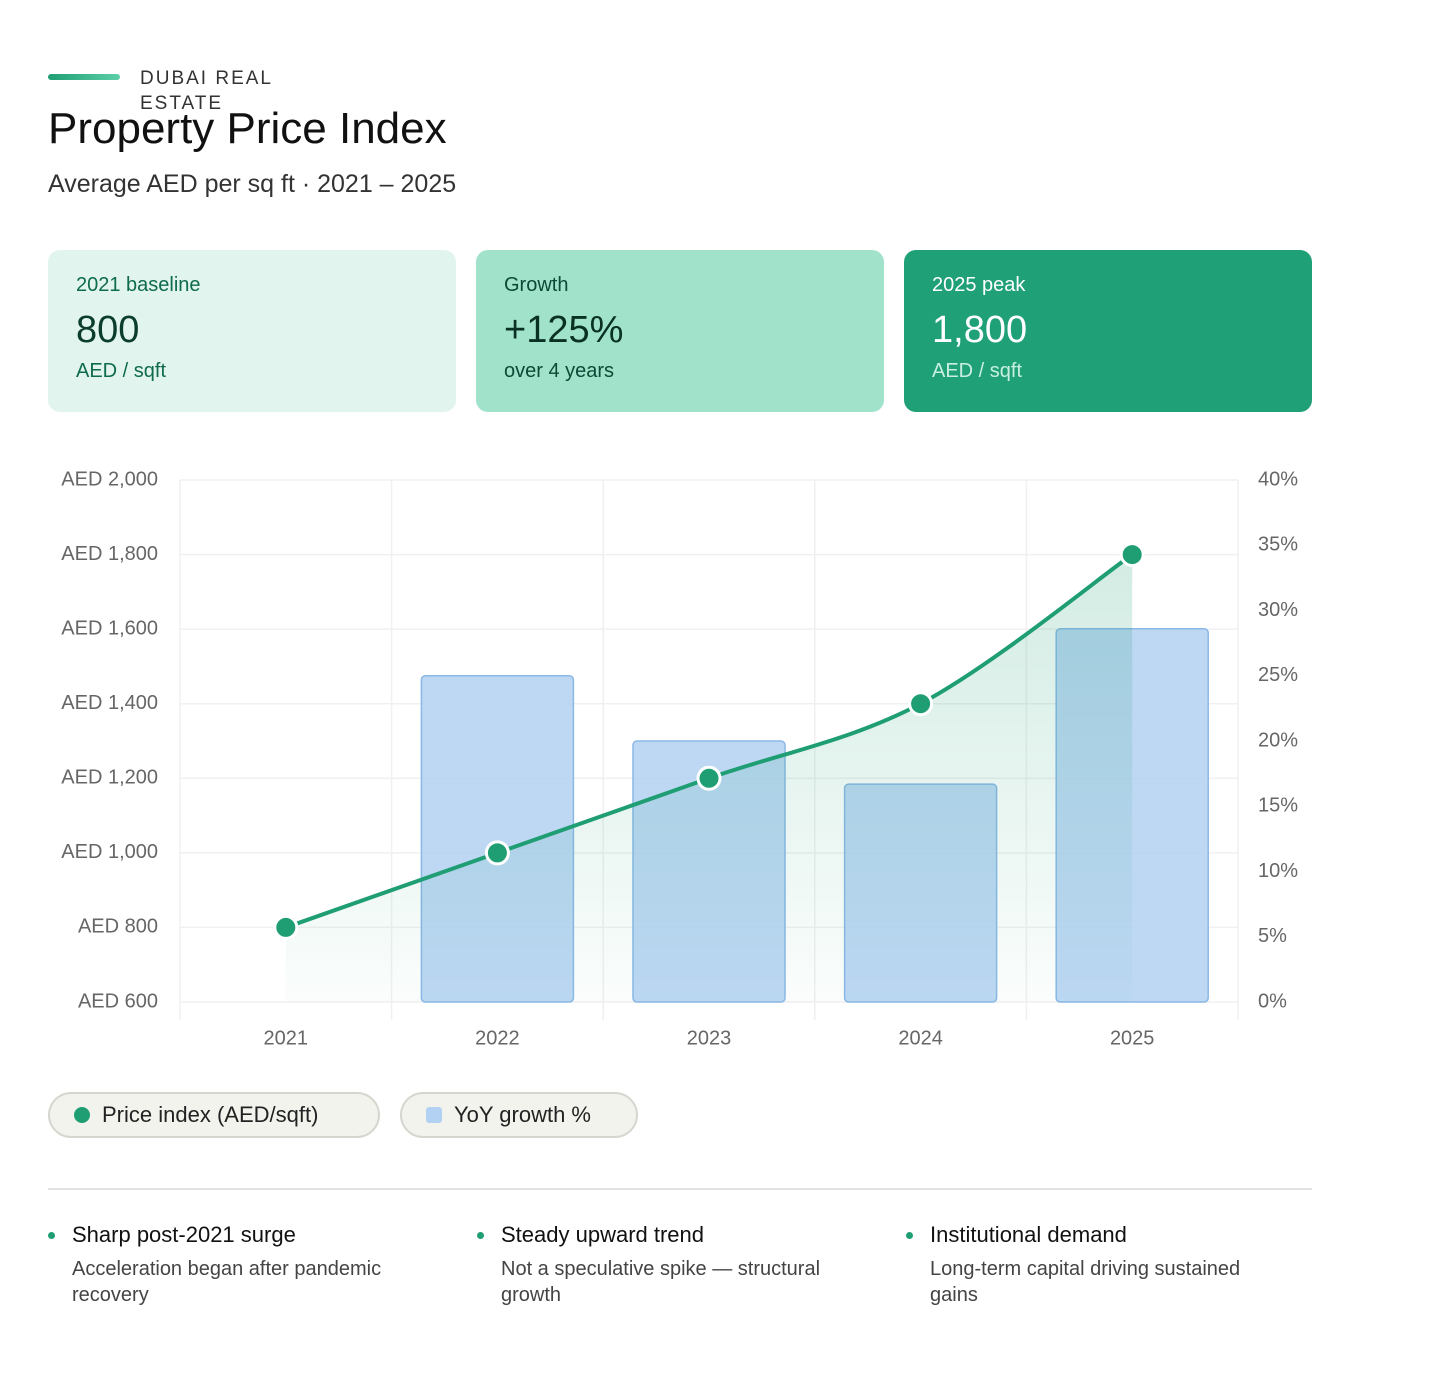 This screenshot has width=1440, height=1376. I want to click on y-tick-label: AED 1,000, so click(109, 852).